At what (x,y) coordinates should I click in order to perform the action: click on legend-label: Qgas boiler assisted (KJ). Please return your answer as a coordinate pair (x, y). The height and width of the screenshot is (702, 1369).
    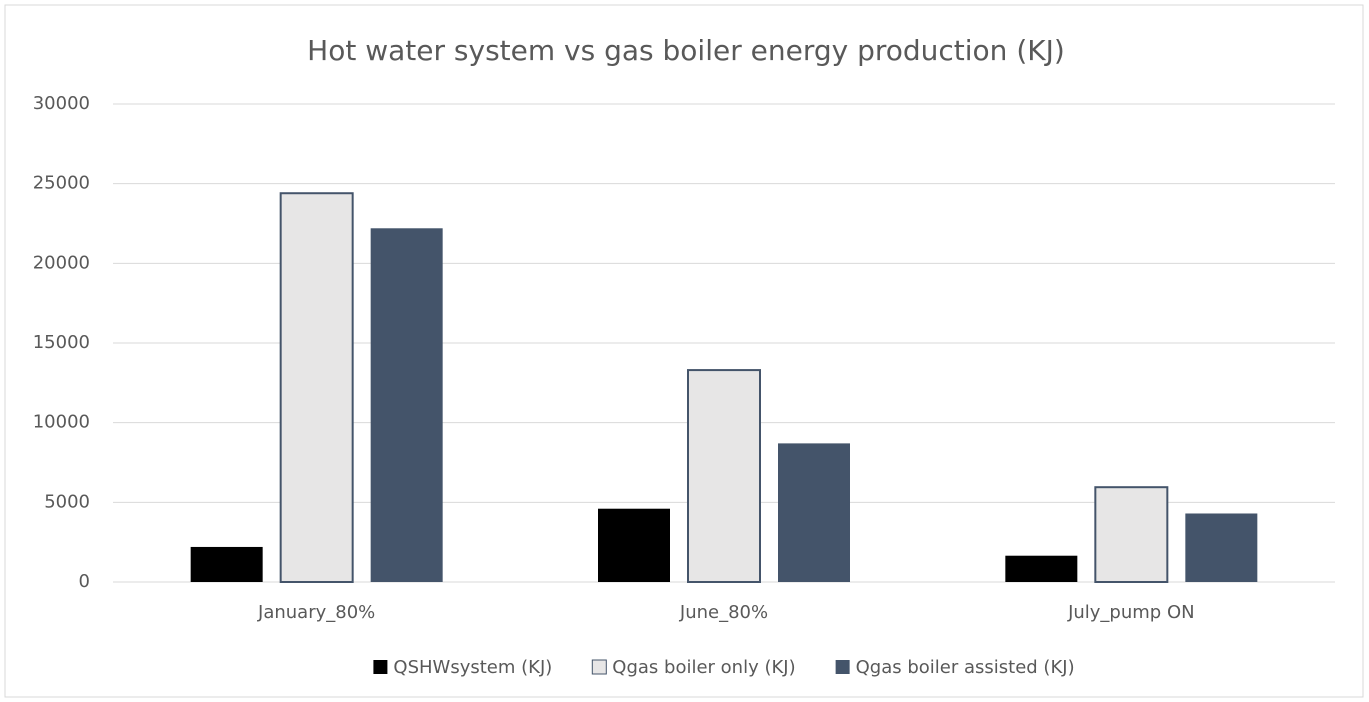
    Looking at the image, I should click on (965, 667).